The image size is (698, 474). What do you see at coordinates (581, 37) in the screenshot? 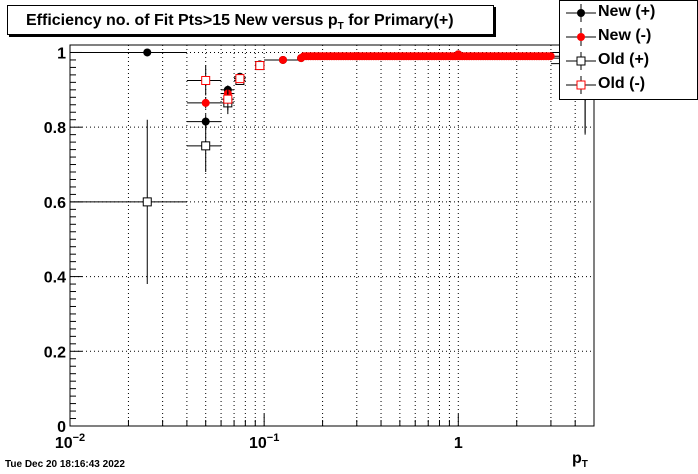
I see `legend-marker-filled-circle-red` at bounding box center [581, 37].